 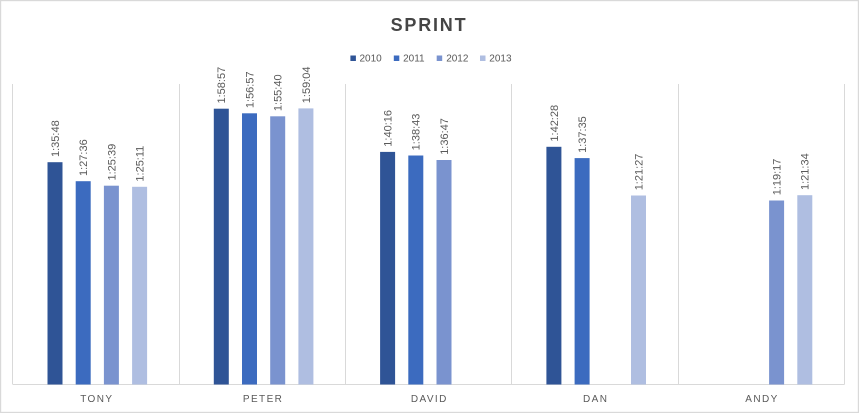 What do you see at coordinates (414, 59) in the screenshot?
I see `svg-text: 2011` at bounding box center [414, 59].